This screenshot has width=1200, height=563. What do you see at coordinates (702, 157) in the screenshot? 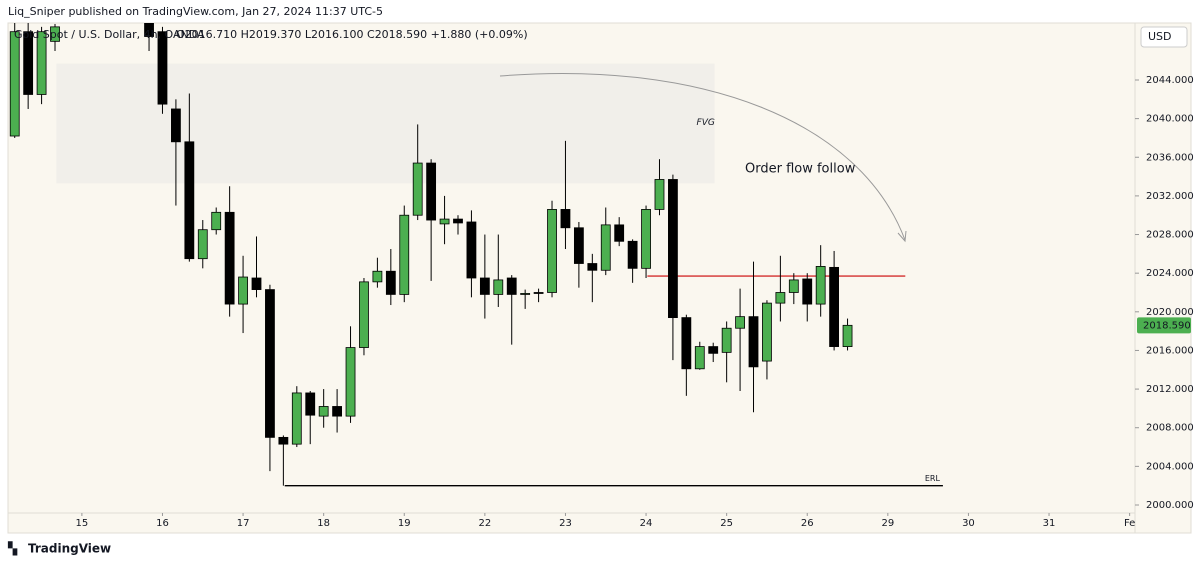
I see `arrow` at bounding box center [702, 157].